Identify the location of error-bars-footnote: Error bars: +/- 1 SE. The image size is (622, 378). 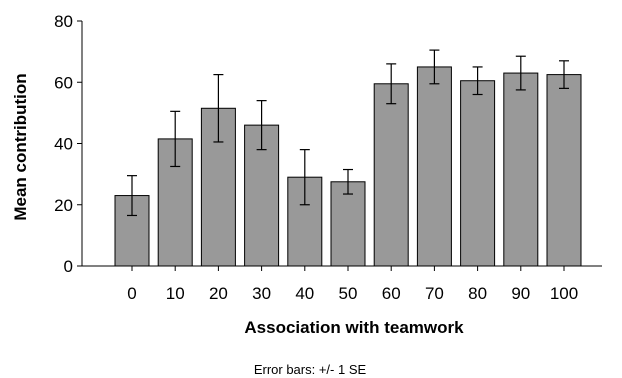
(310, 369).